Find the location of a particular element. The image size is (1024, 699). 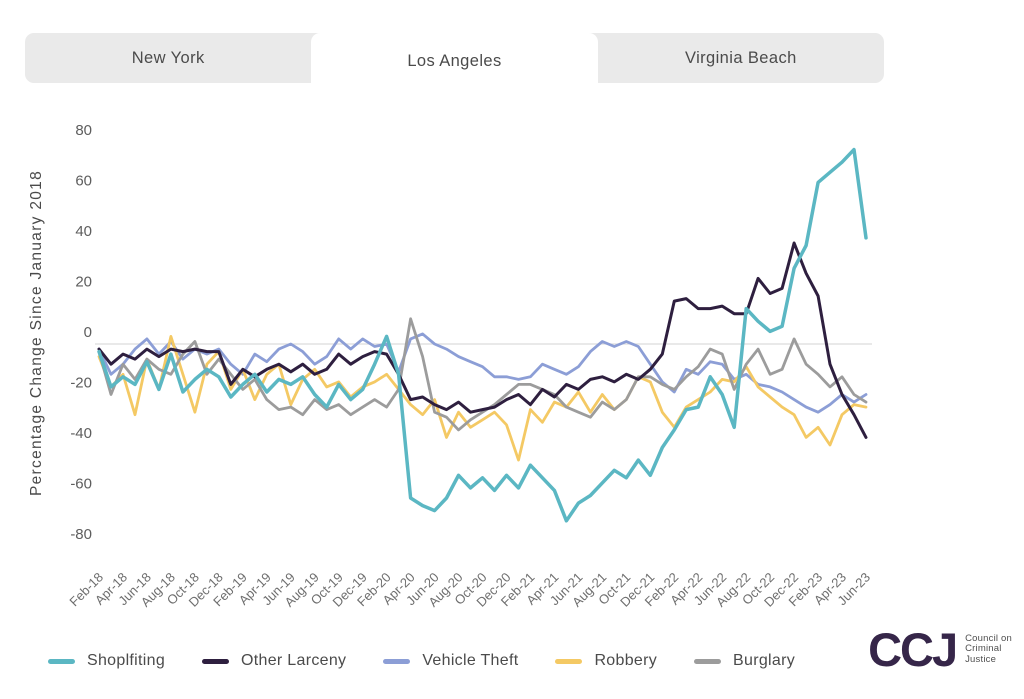

y-tick-label: 40 is located at coordinates (83, 231).